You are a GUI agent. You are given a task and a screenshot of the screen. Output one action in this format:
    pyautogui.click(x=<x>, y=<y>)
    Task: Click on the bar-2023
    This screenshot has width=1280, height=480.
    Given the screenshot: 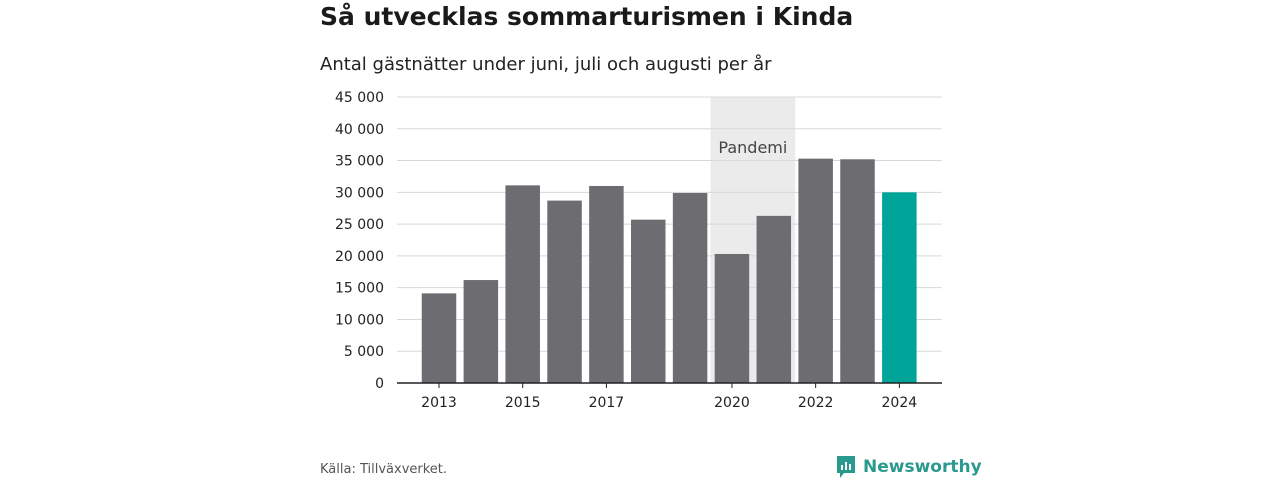 What is the action you would take?
    pyautogui.click(x=857, y=271)
    